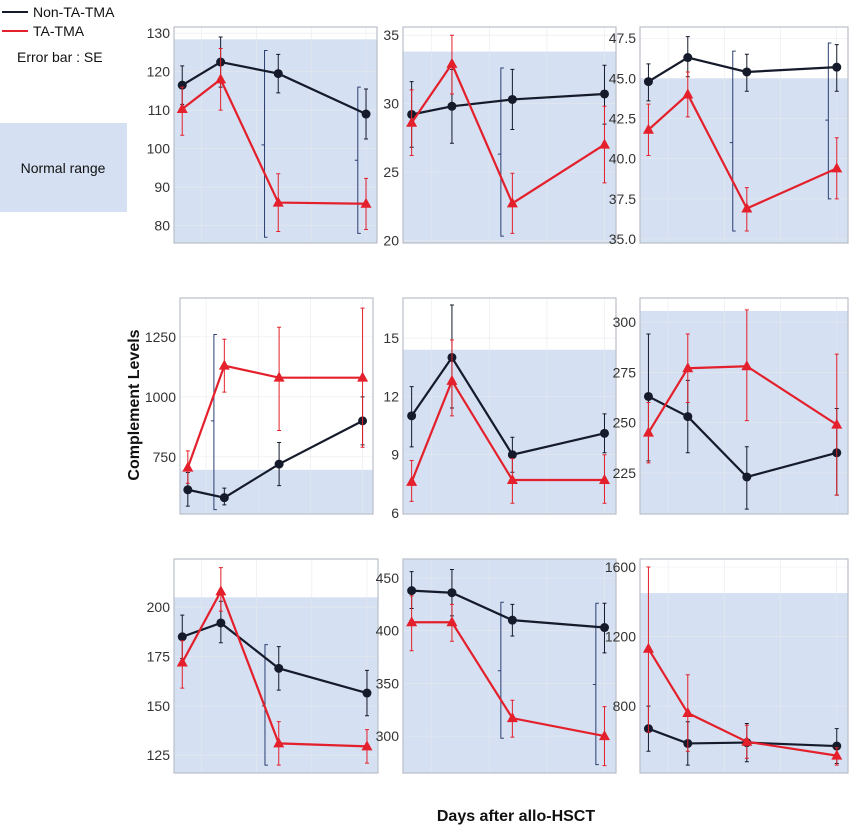 Image resolution: width=850 pixels, height=827 pixels. I want to click on y-tick-label: 80, so click(162, 226).